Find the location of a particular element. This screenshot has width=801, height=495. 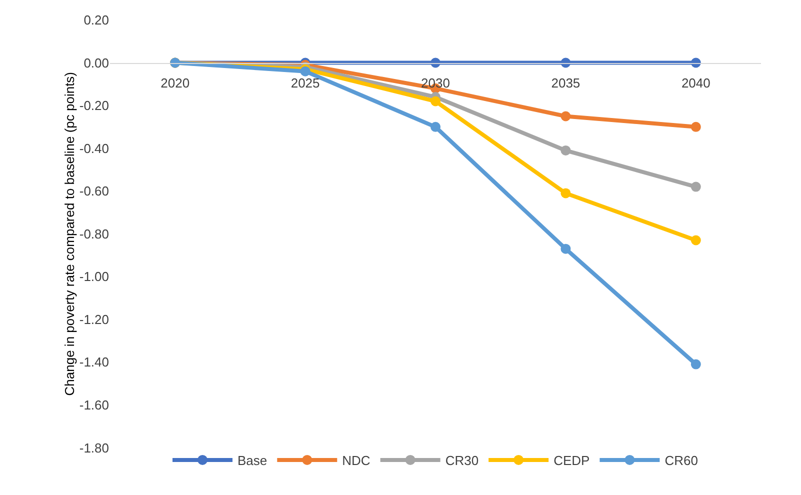

legend-label: CR30 is located at coordinates (462, 460).